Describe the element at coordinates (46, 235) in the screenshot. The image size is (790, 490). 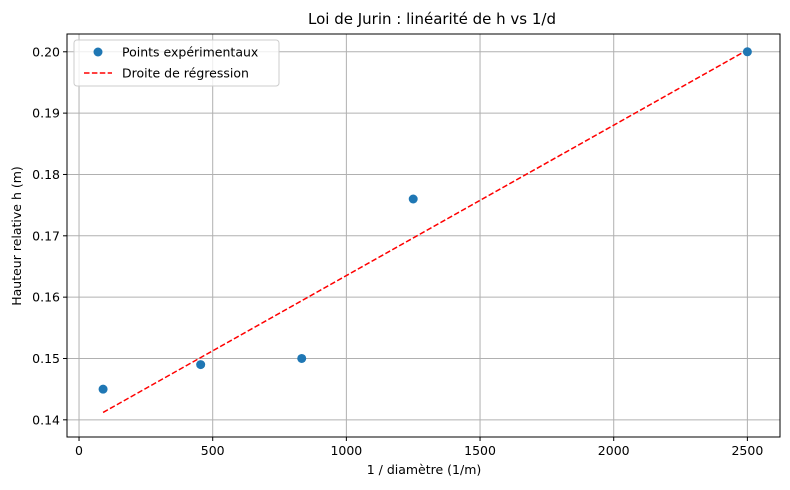
I see `y-tick-label: 0.17` at that location.